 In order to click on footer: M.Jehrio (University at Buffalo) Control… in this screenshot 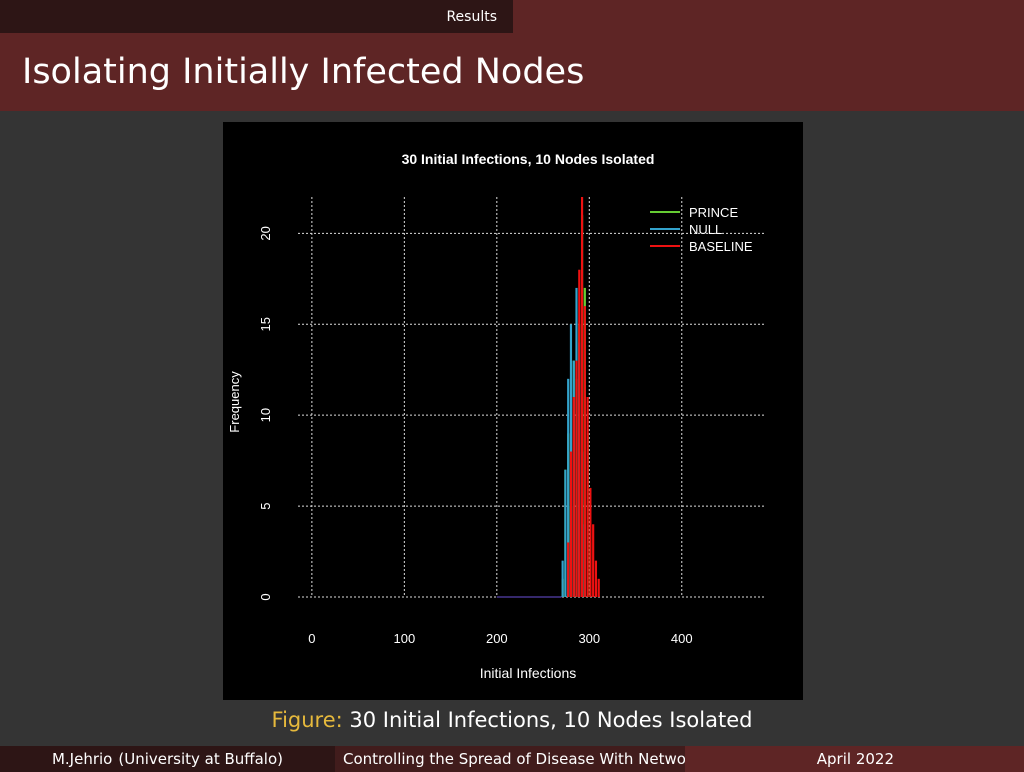, I will do `click(512, 759)`.